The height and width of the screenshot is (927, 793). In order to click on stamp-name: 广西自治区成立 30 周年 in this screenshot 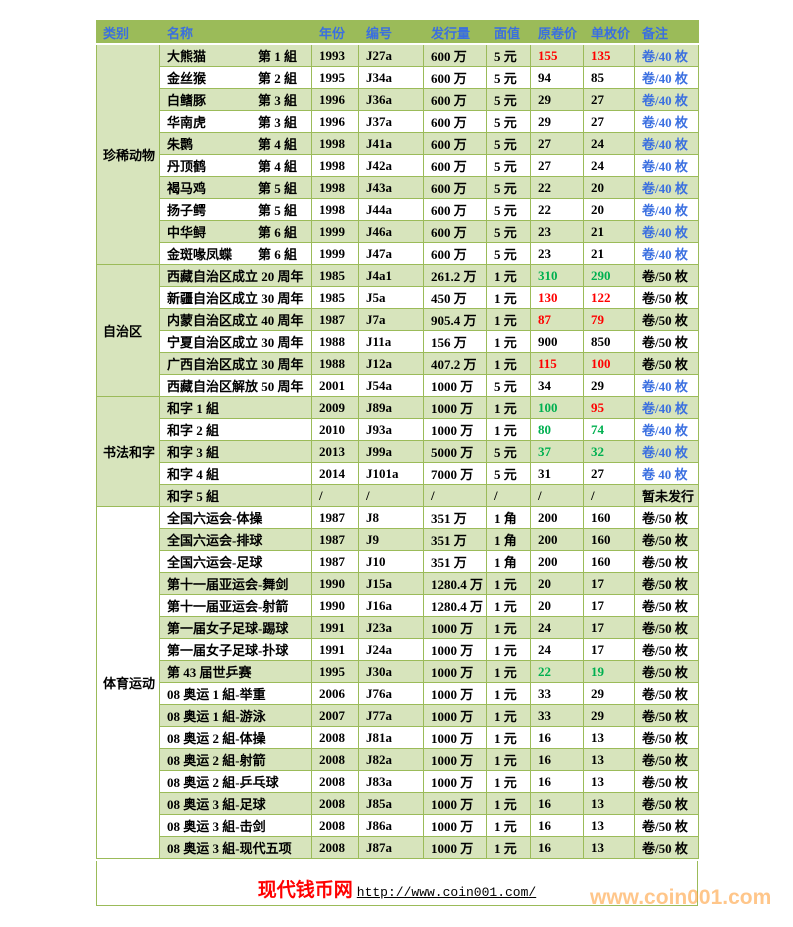, I will do `click(235, 364)`.